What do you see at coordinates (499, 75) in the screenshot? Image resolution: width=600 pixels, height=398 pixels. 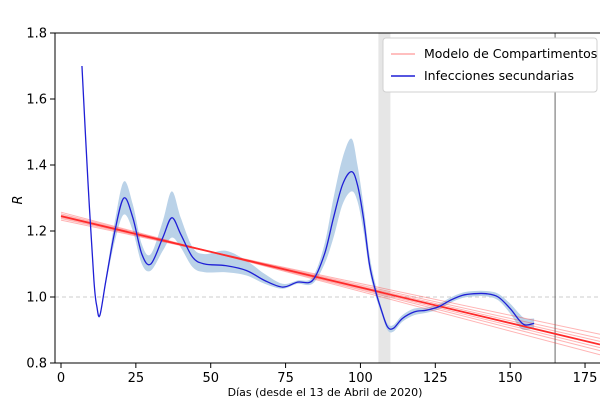 I see `legend-label-secondary: Infecciones secundarias` at bounding box center [499, 75].